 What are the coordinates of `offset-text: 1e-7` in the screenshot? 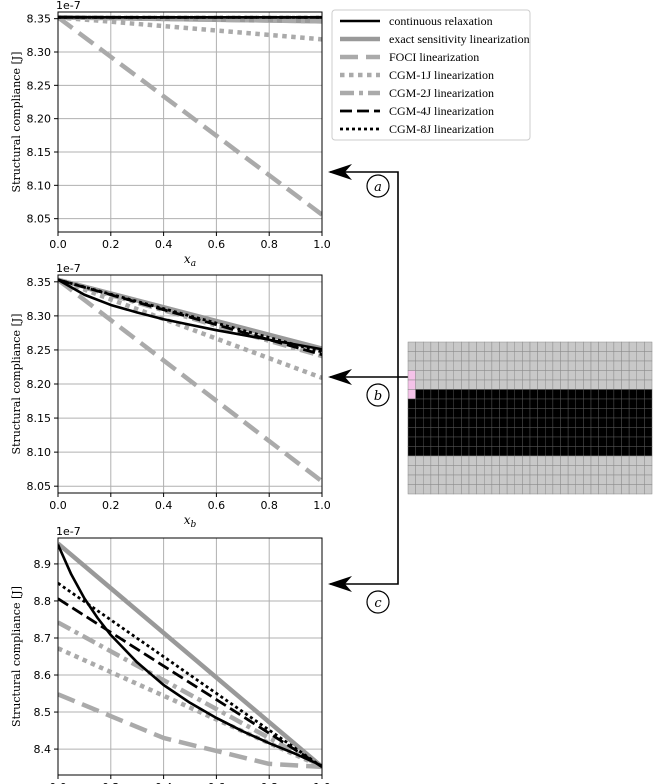 It's located at (68, 531).